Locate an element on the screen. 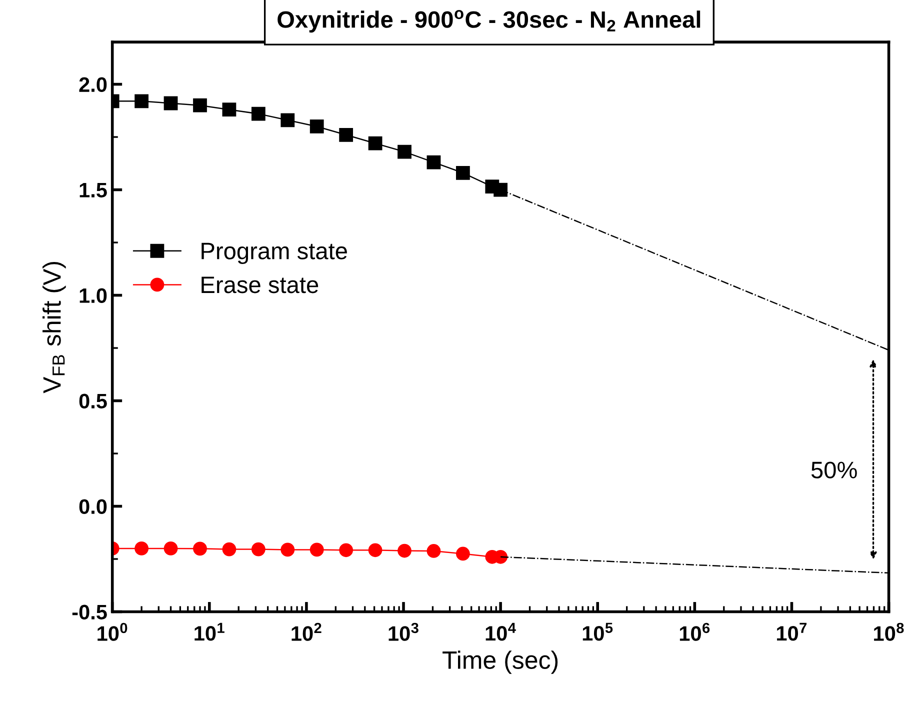 Image resolution: width=906 pixels, height=713 pixels. y-tick-label: 1.5 is located at coordinates (93, 190).